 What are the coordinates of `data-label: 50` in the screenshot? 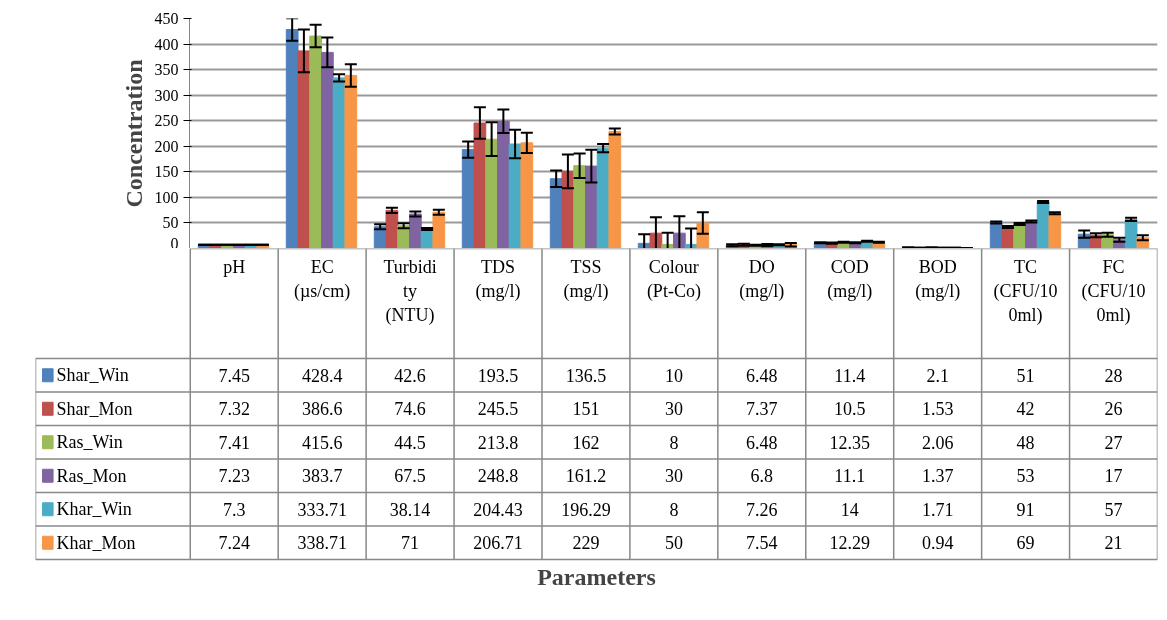 It's located at (673, 543).